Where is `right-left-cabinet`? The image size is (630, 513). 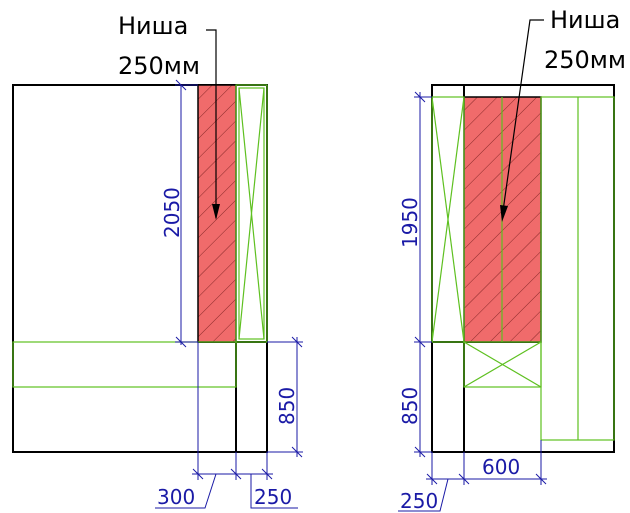 right-left-cabinet is located at coordinates (448, 219).